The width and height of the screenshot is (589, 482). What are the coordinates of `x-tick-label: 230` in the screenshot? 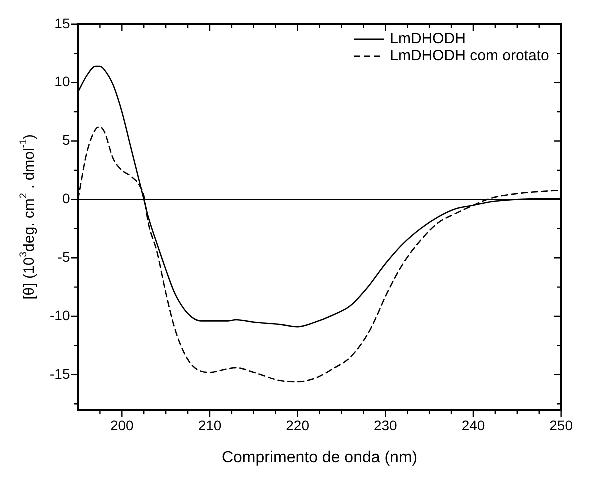 It's located at (386, 425).